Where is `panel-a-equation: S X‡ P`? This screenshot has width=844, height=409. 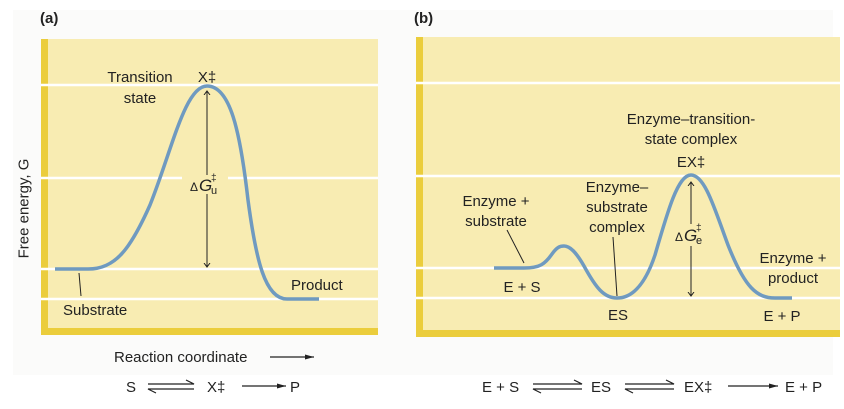
panel-a-equation: S X‡ P is located at coordinates (213, 387).